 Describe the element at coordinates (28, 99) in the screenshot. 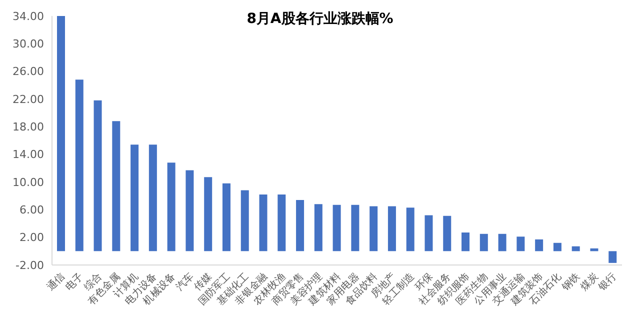

I see `y-tick-label: 22.00` at that location.